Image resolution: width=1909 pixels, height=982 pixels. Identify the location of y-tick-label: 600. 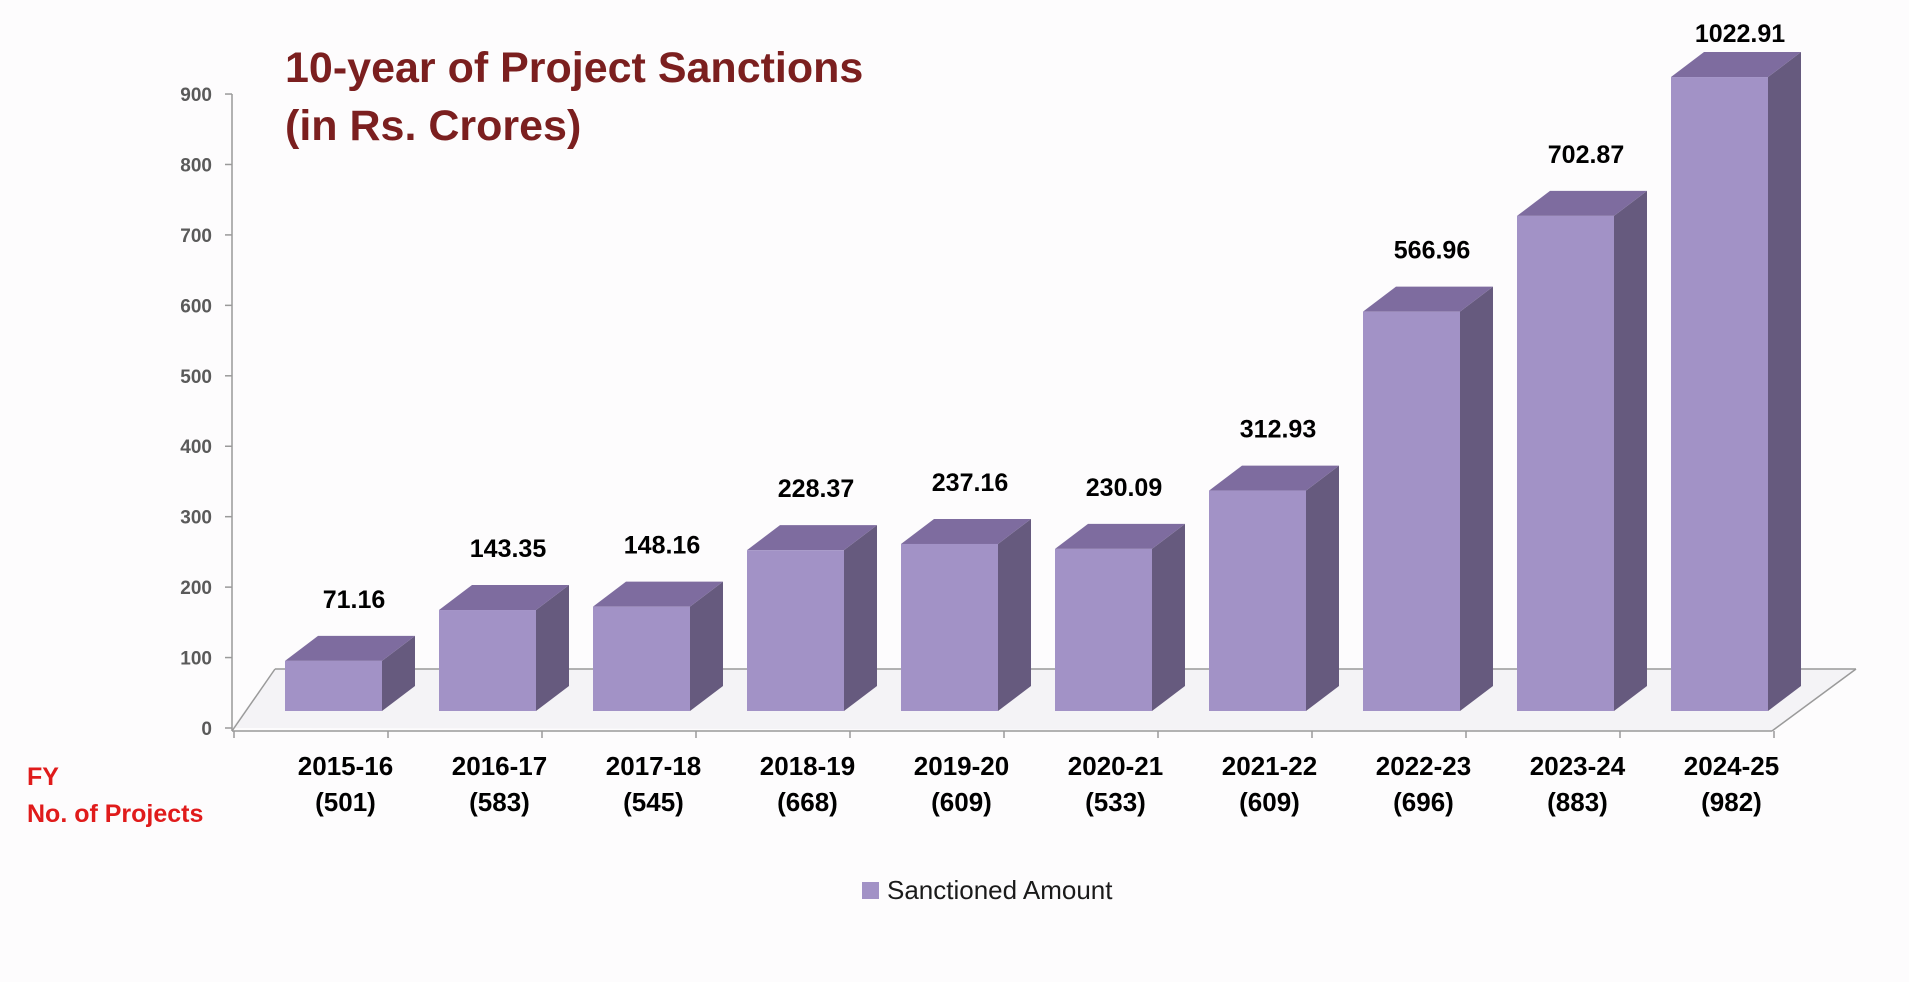
(196, 306).